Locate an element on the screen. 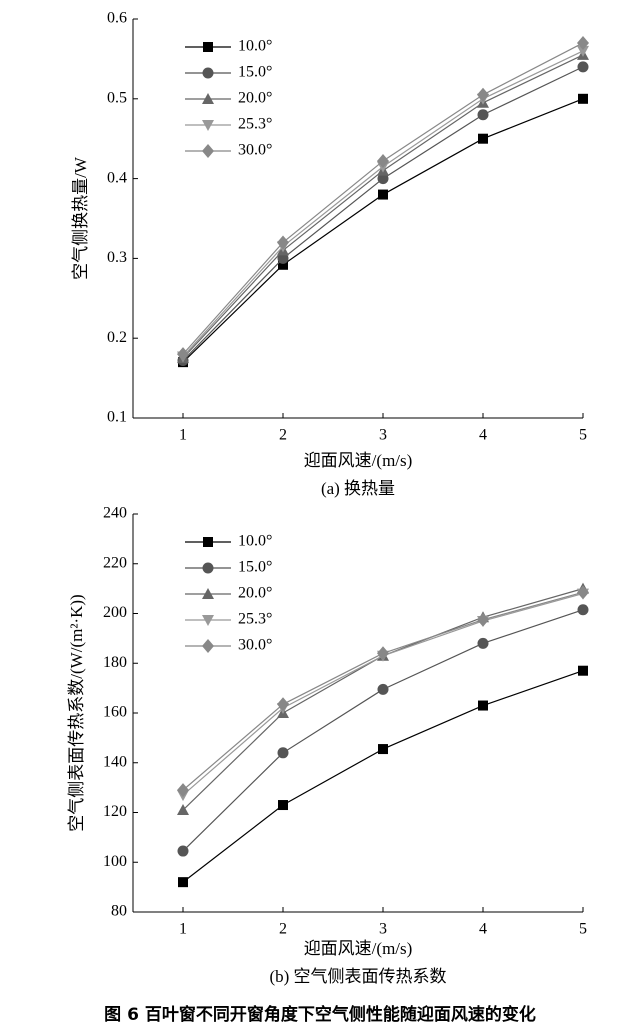  y-tick-label: 0.1 is located at coordinates (117, 417).